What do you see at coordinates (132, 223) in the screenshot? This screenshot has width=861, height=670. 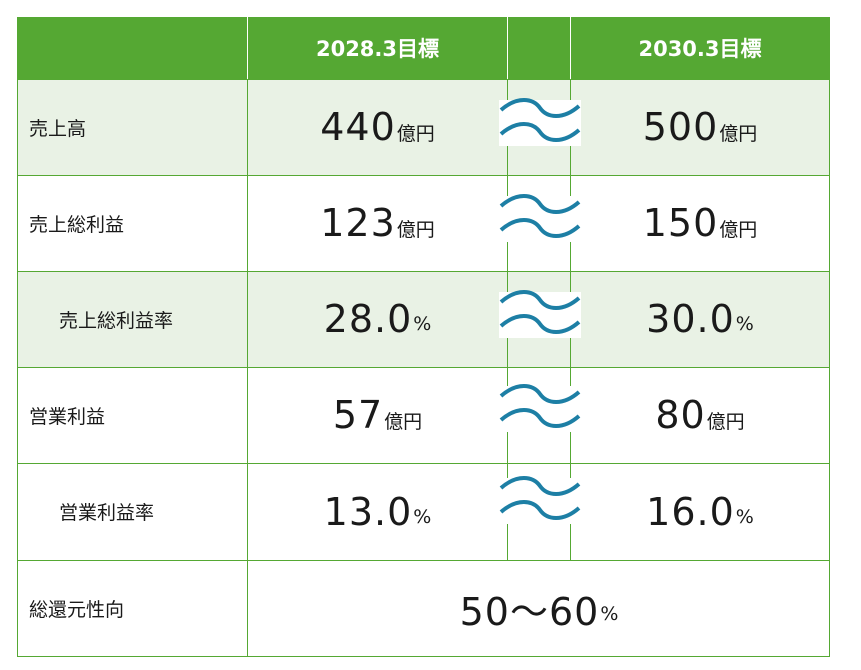 I see `row-label-gross-profit: 売上総利益` at bounding box center [132, 223].